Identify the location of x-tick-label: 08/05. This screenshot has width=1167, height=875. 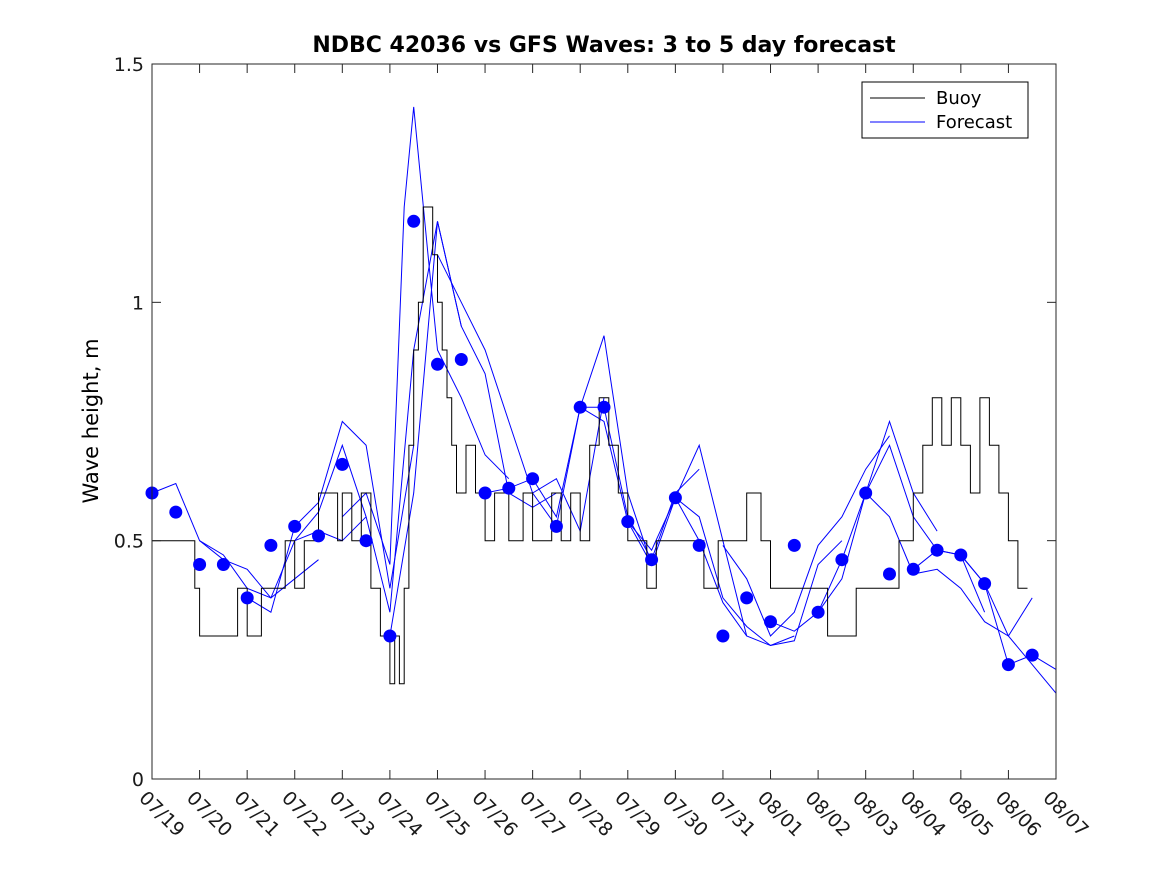
(970, 814).